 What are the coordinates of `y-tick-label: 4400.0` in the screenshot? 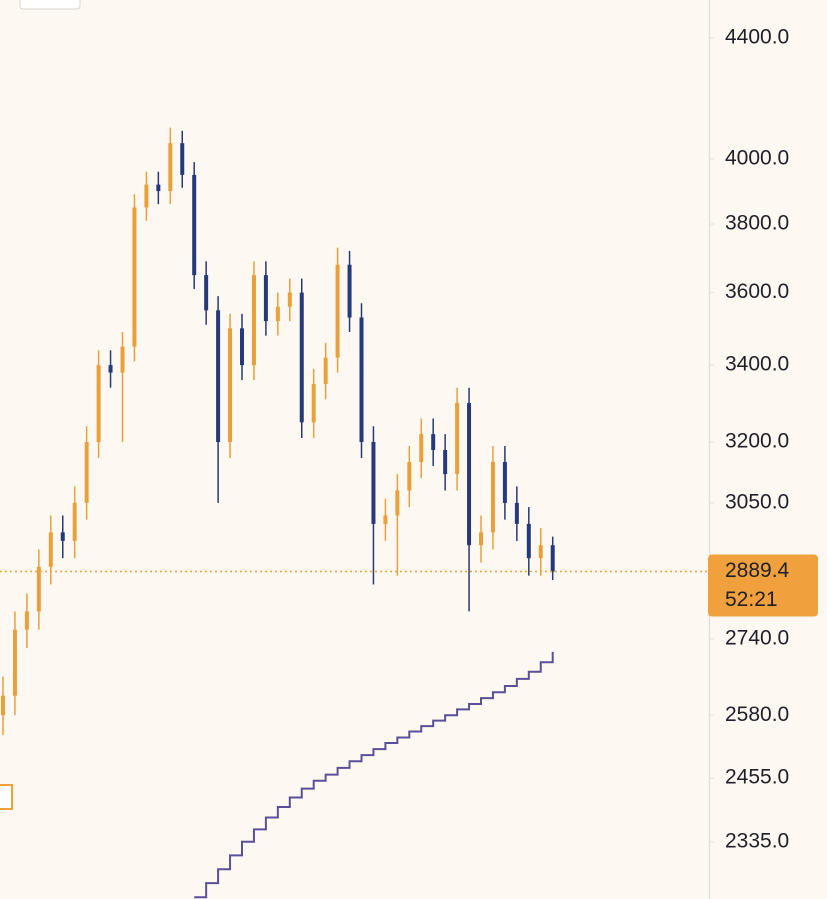 It's located at (757, 37).